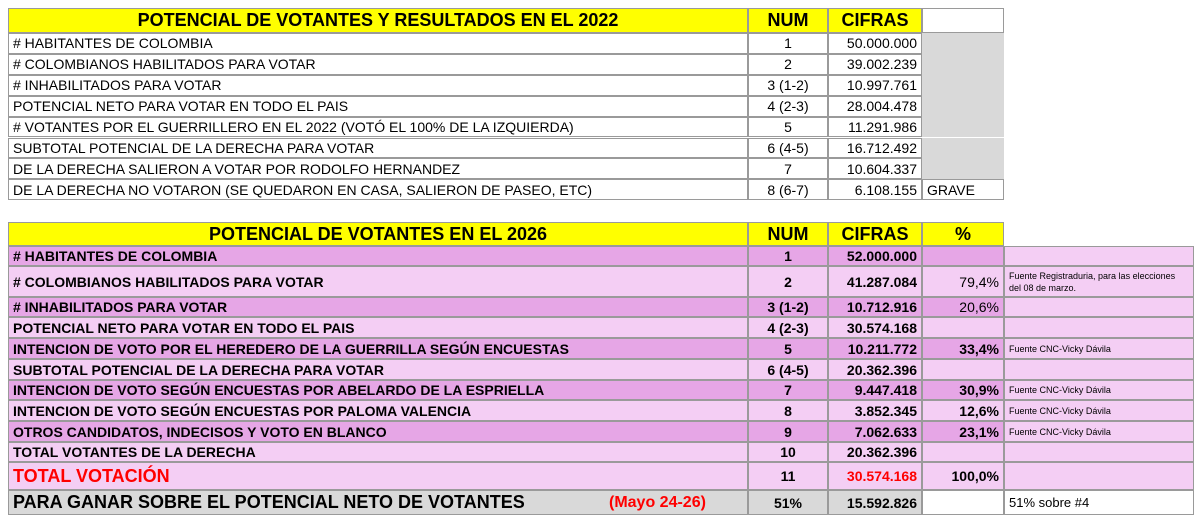 The width and height of the screenshot is (1199, 519). I want to click on row-pct: 79,4%, so click(963, 281).